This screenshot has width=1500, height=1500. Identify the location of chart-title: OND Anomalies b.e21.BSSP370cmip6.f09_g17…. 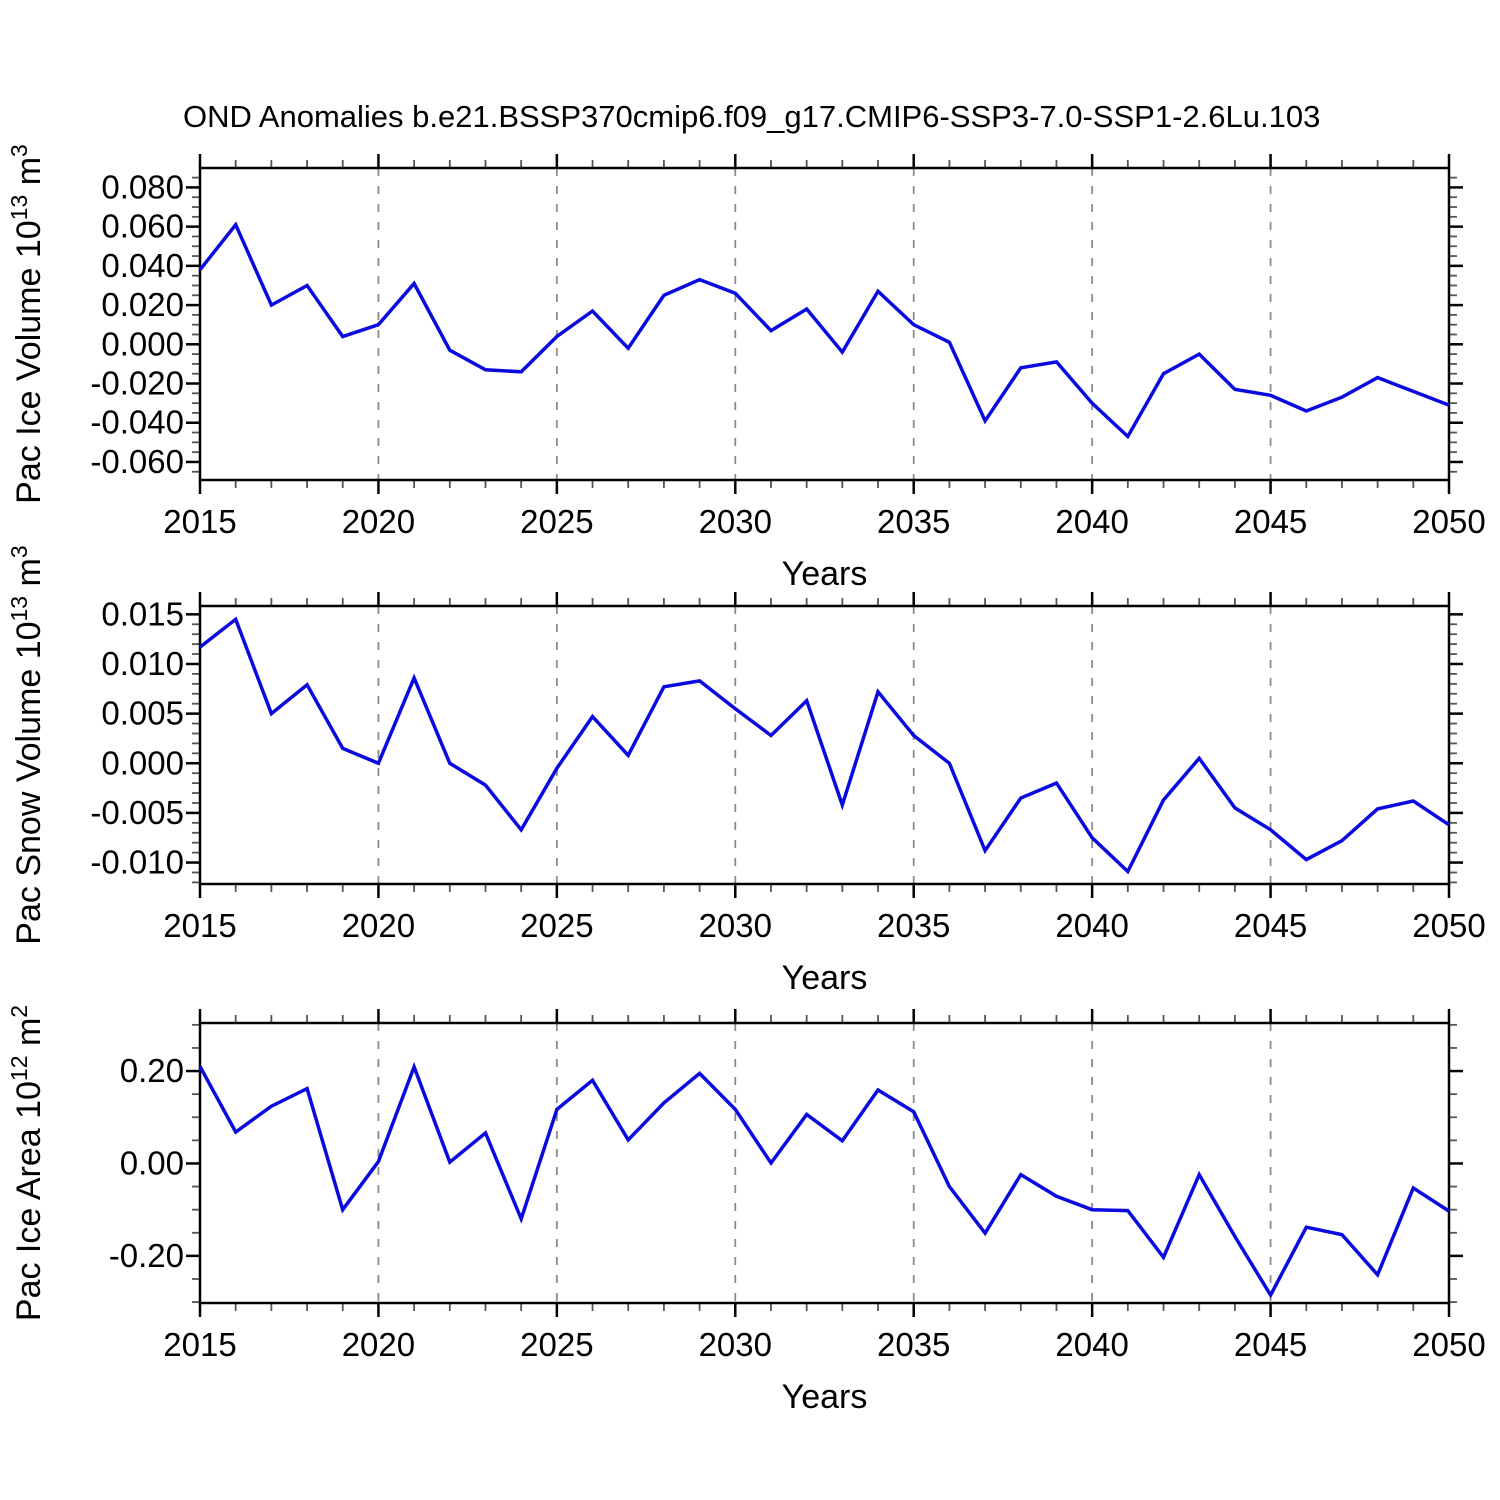
(752, 116).